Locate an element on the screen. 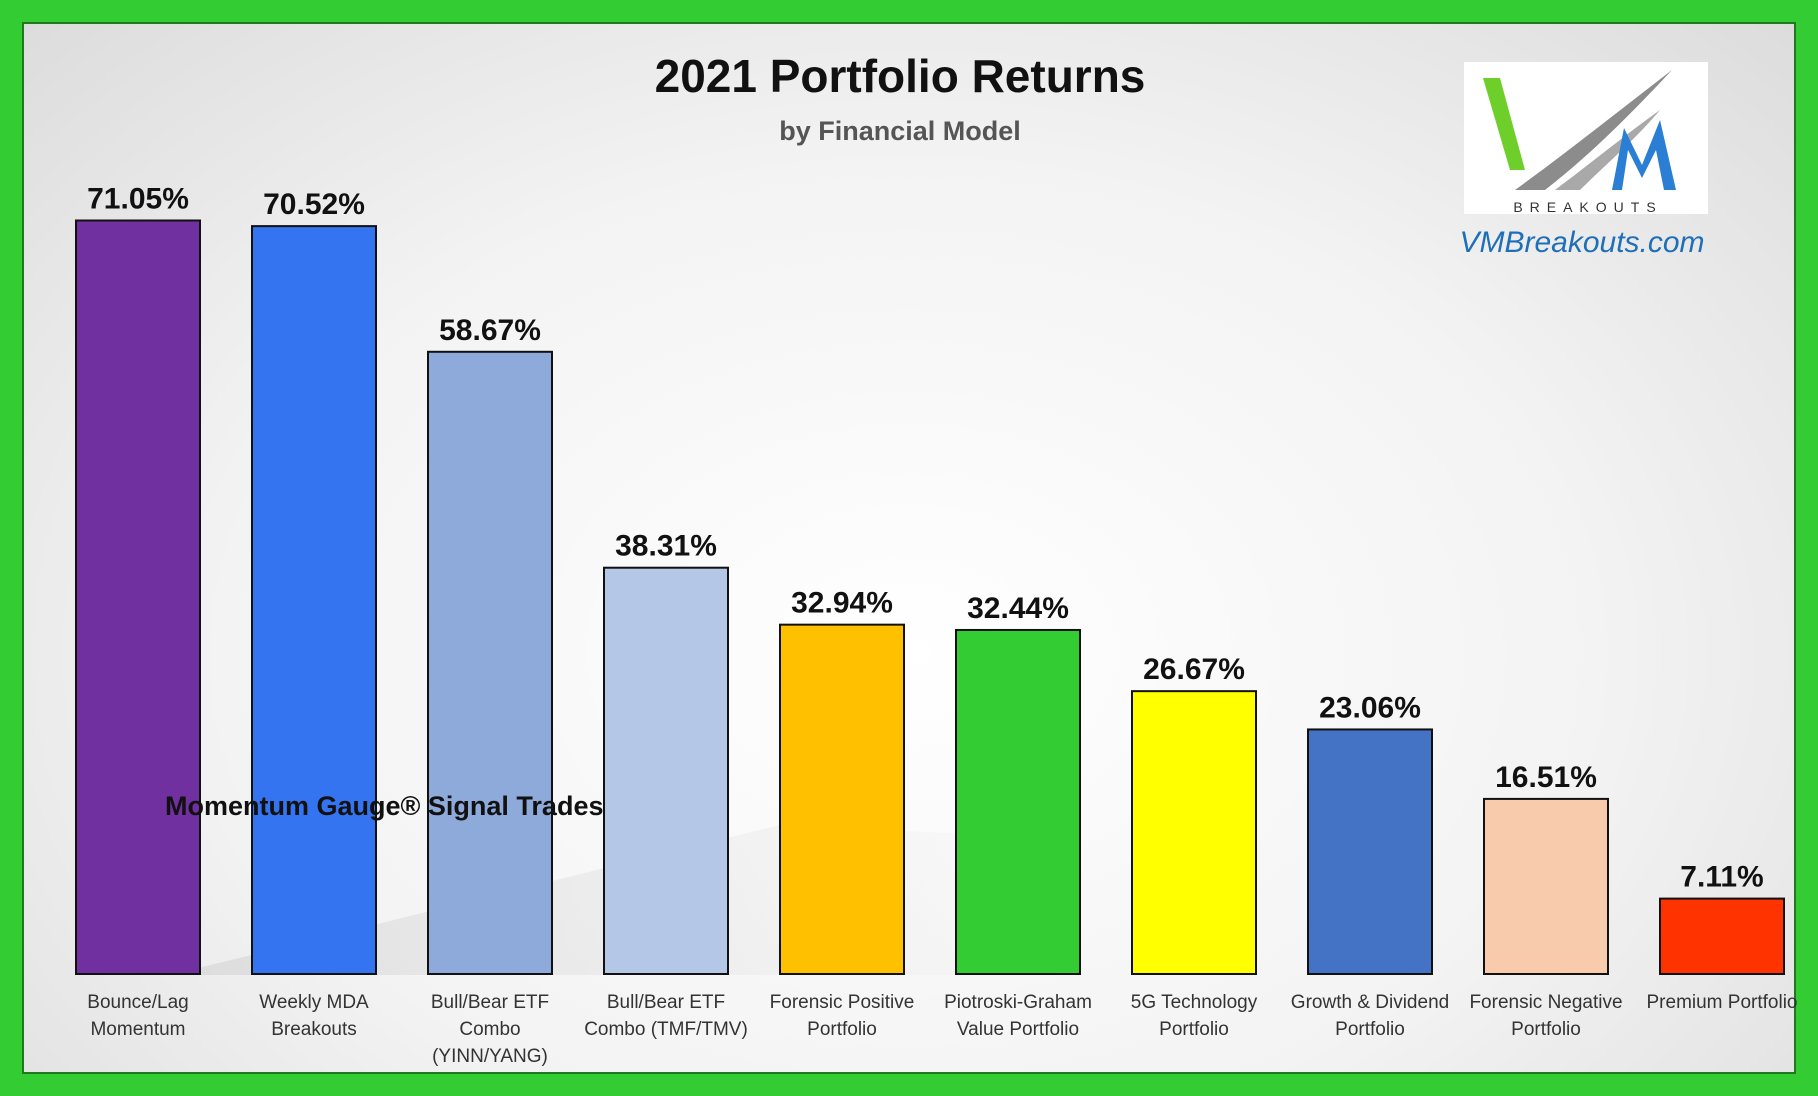  category-label-line: Breakouts is located at coordinates (314, 1029).